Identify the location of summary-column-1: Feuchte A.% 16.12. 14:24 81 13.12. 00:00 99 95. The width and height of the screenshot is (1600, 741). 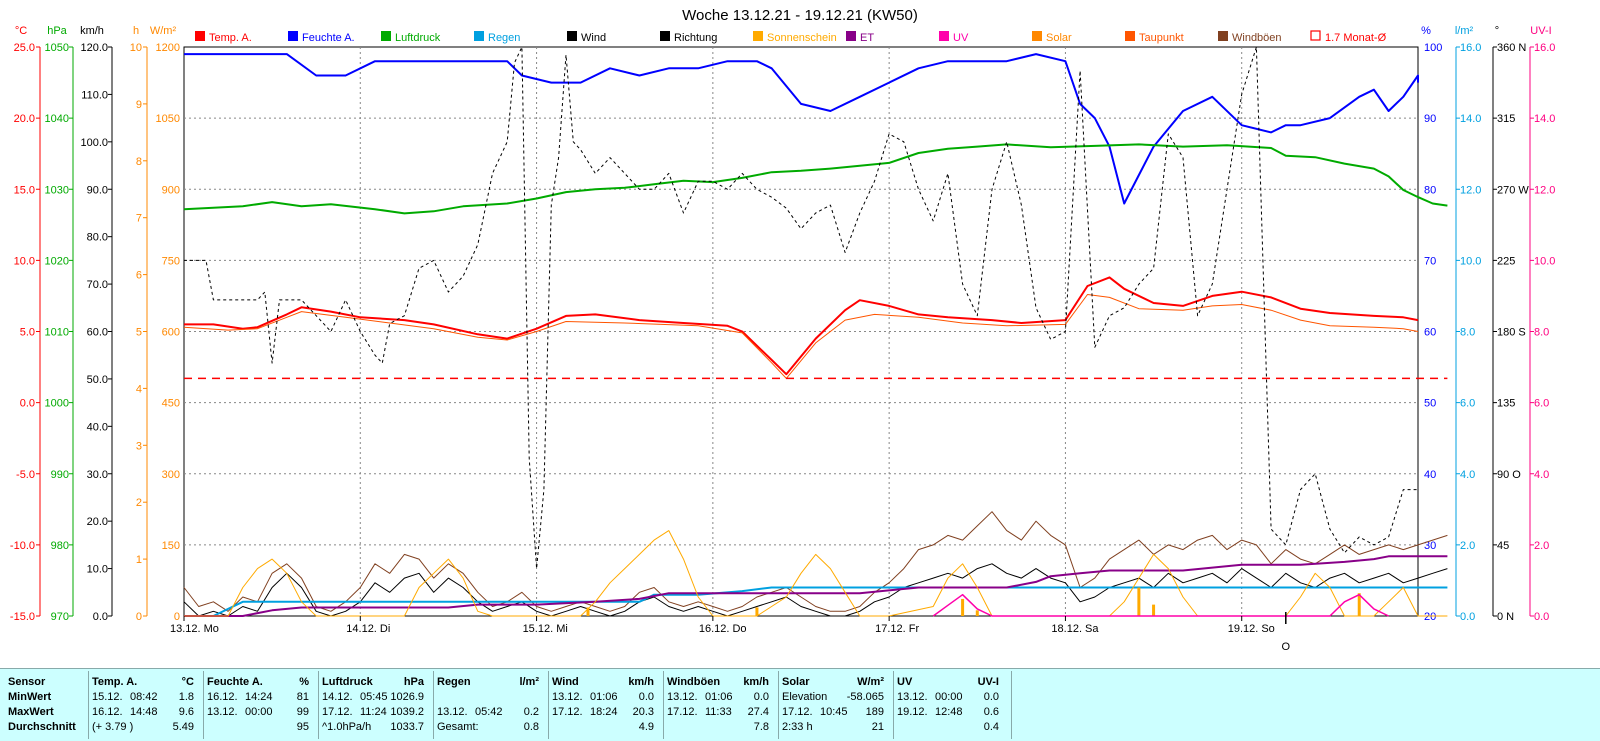
(262, 705).